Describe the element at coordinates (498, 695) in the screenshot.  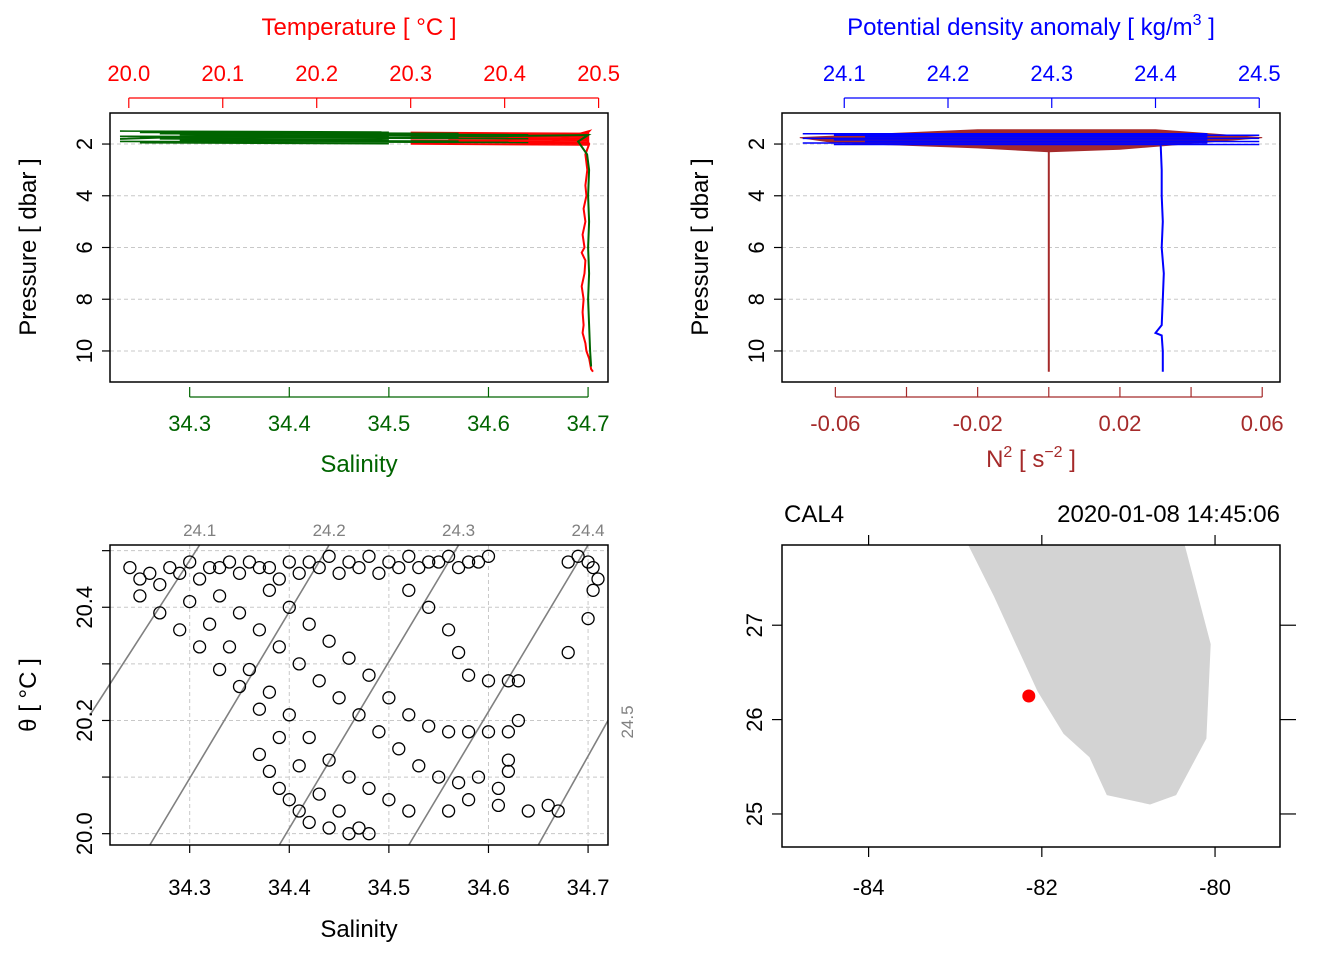
I see `isopycnal-line-24.4` at that location.